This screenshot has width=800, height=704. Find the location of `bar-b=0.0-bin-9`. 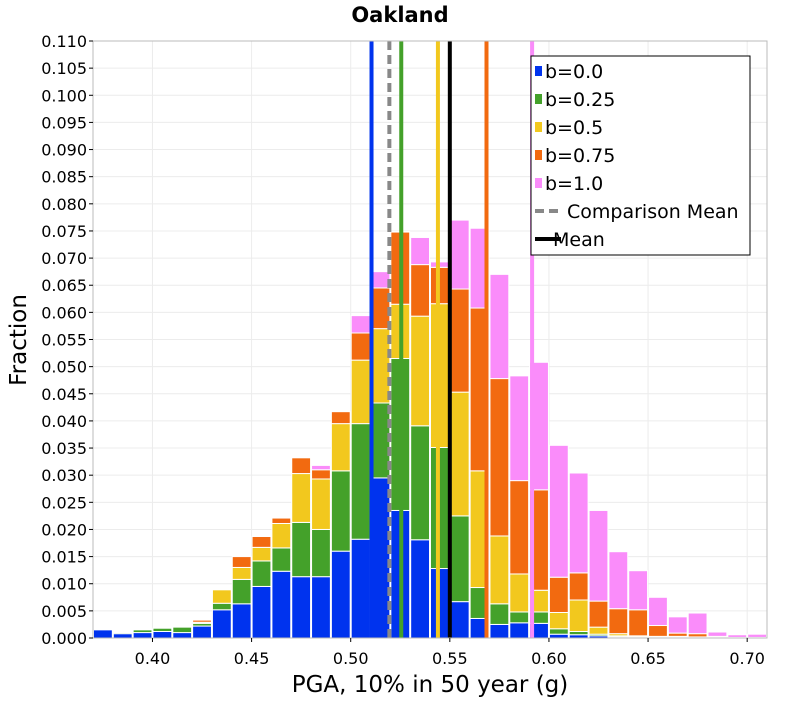

bar-b=0.0-bin-9 is located at coordinates (281, 604).